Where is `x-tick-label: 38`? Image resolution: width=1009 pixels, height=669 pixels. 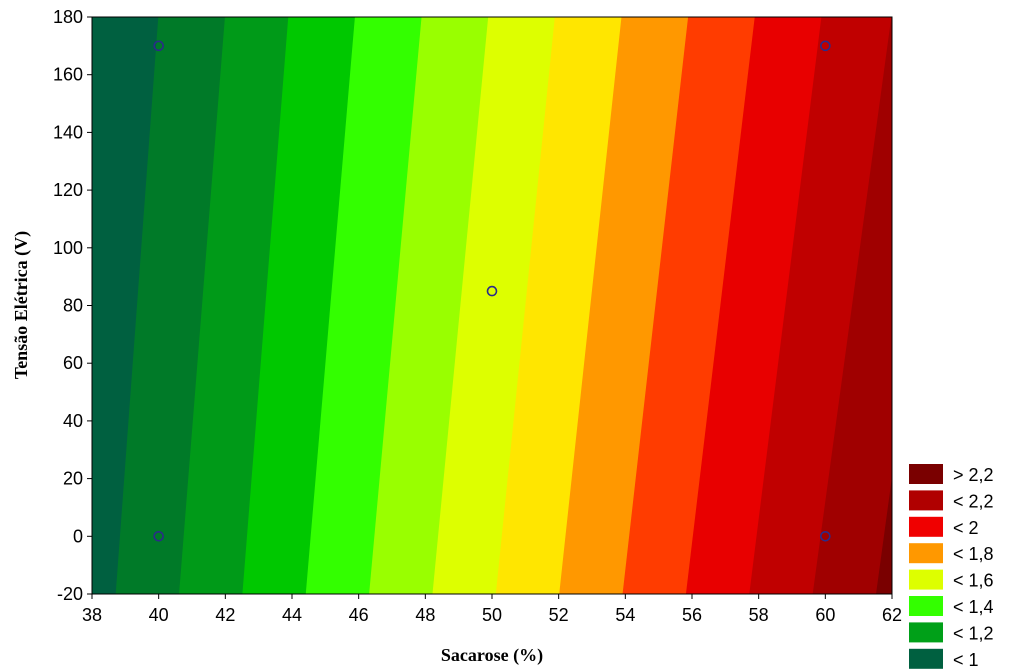 x-tick-label: 38 is located at coordinates (92, 615).